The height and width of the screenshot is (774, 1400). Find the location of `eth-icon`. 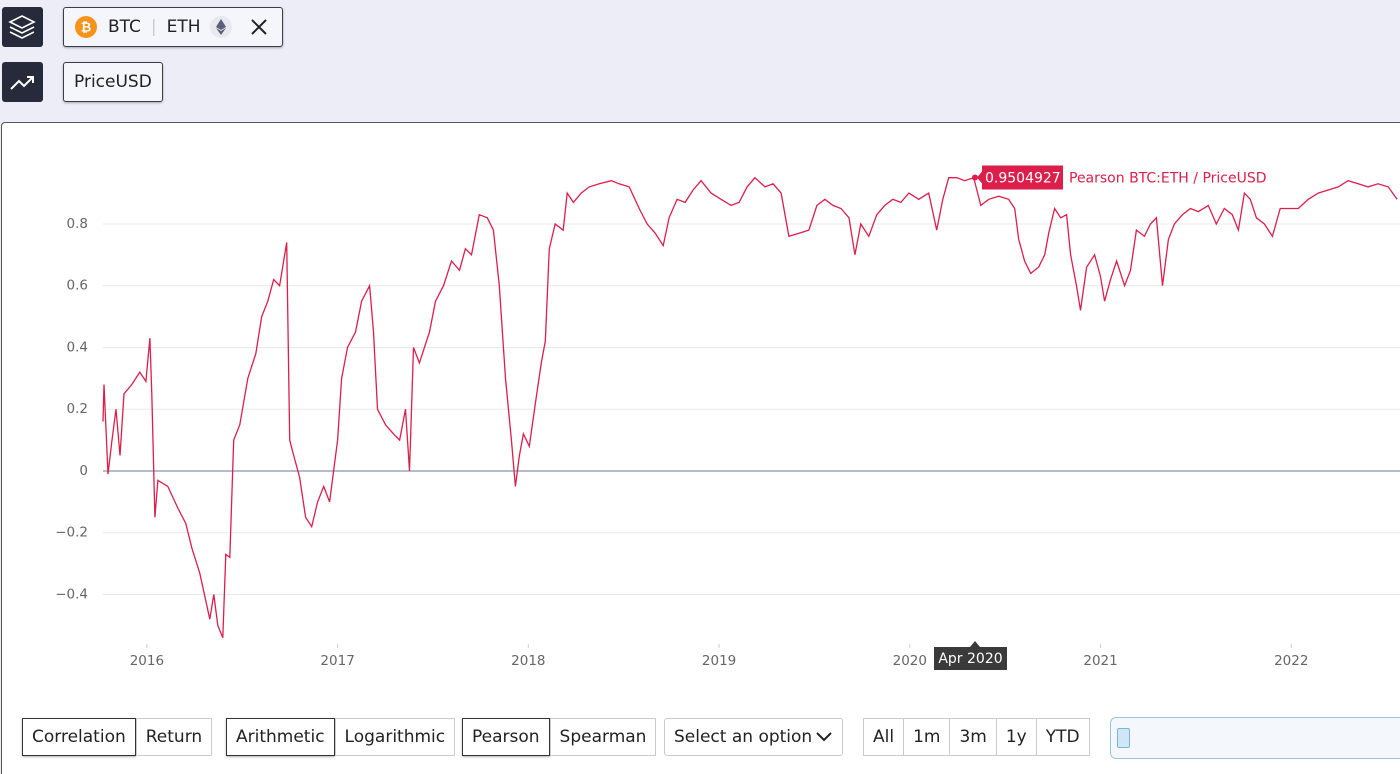

eth-icon is located at coordinates (220, 27).